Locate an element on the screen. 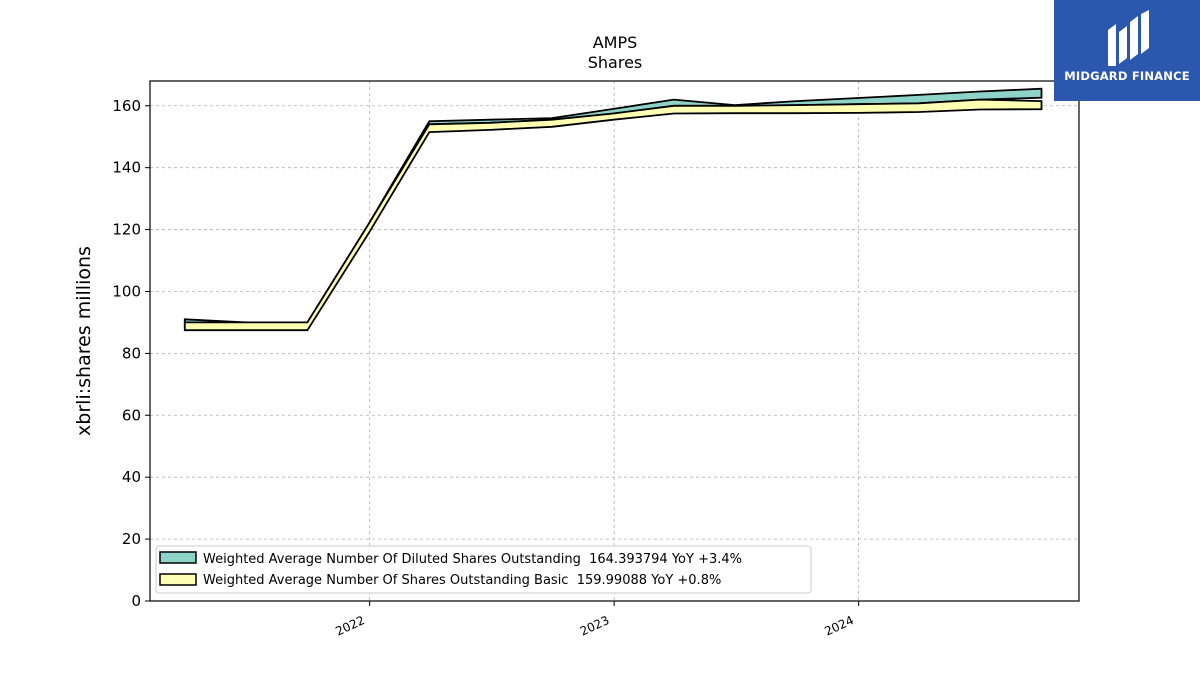 This screenshot has height=675, width=1200. y-tick-label: 80 is located at coordinates (131, 353).